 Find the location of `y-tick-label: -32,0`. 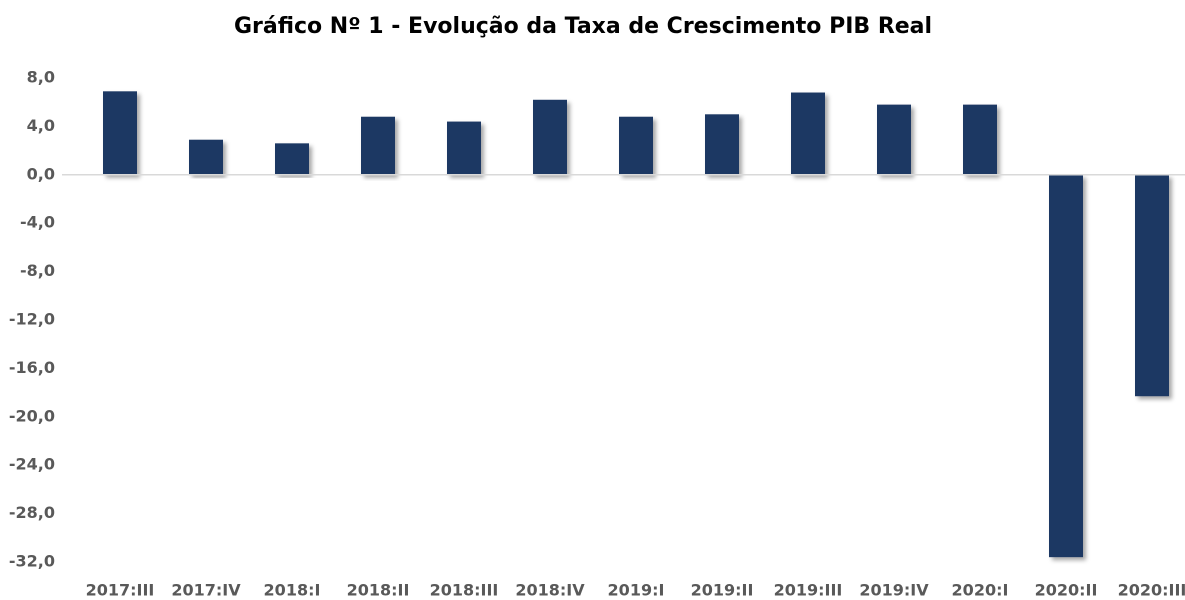

y-tick-label: -32,0 is located at coordinates (32, 561).